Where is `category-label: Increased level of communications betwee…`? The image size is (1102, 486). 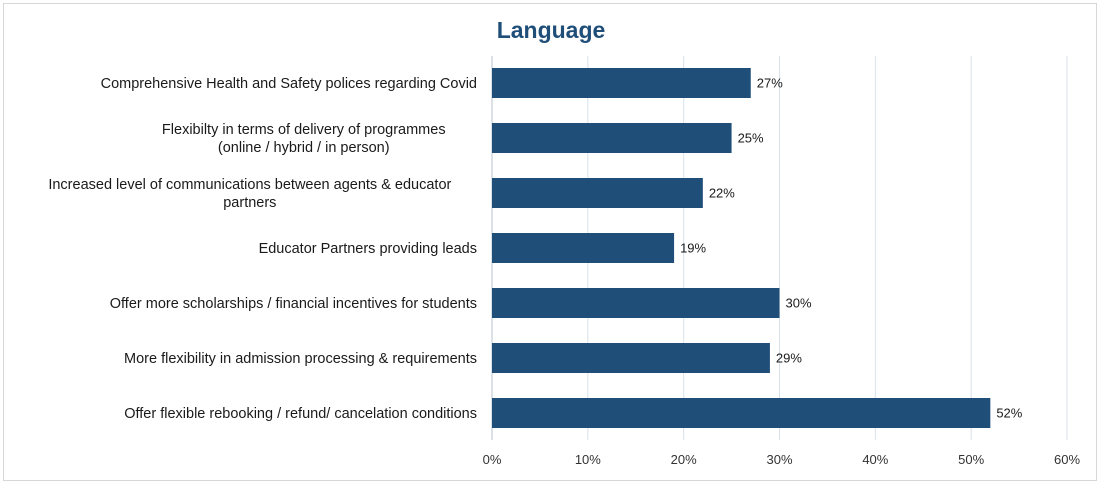 category-label: Increased level of communications betwee… is located at coordinates (249, 185).